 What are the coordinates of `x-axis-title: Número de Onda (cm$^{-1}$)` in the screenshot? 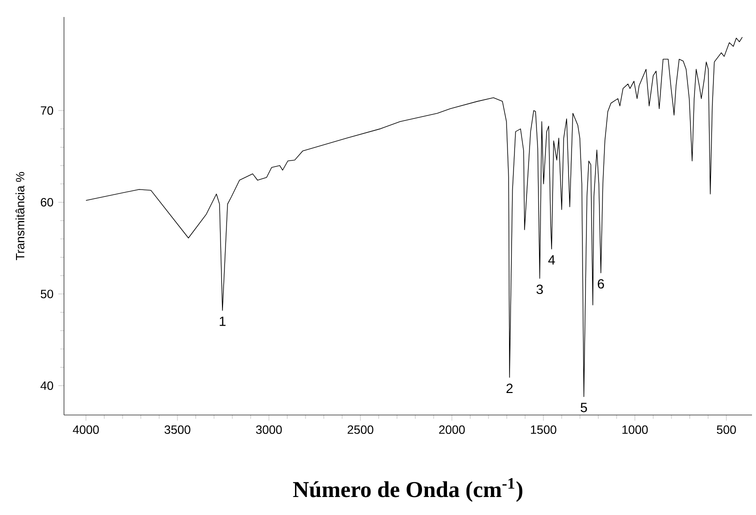 It's located at (407, 490).